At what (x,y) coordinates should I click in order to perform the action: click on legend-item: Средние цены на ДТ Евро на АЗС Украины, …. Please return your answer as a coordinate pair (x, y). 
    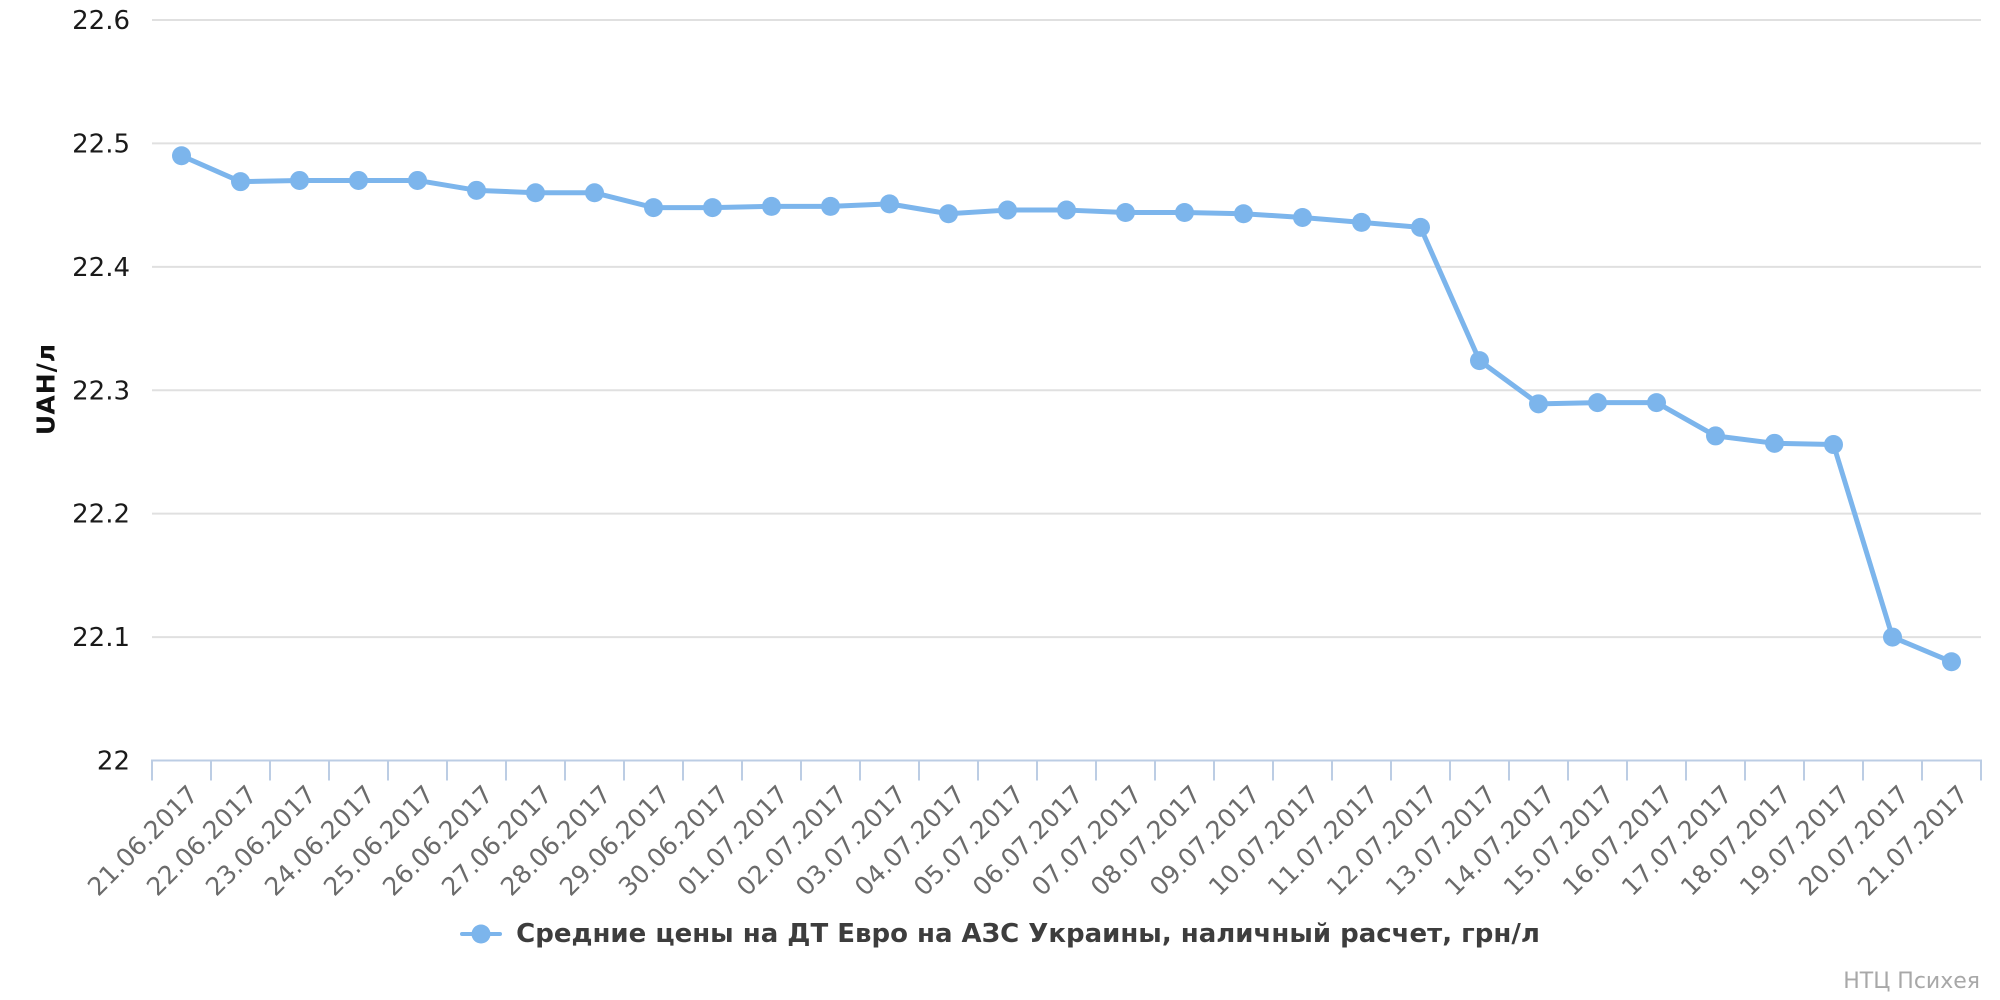
    Looking at the image, I should click on (1000, 934).